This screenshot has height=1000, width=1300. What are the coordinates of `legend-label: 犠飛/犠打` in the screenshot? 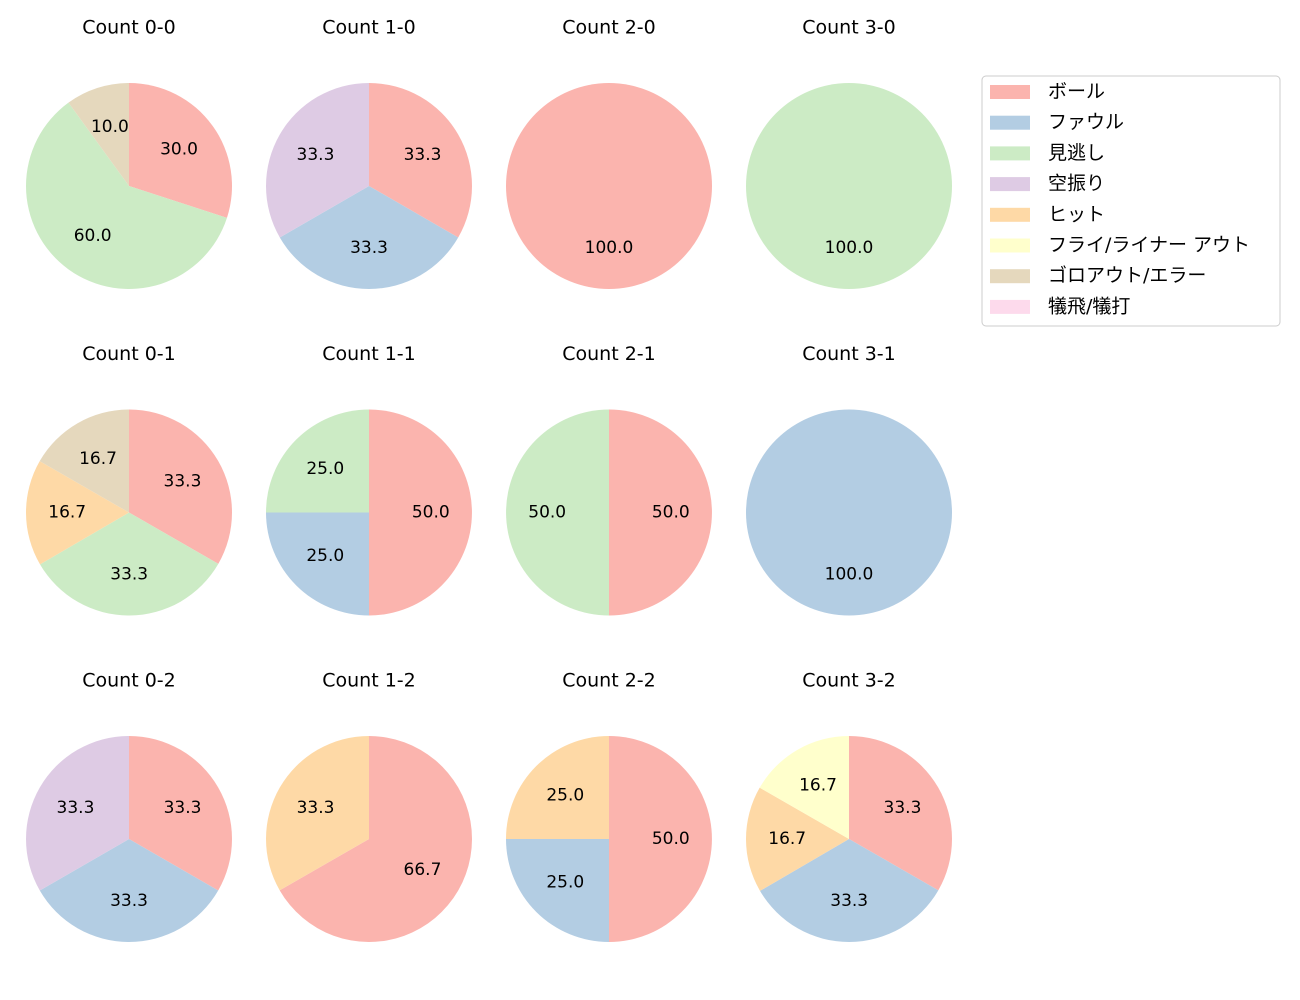 It's located at (1089, 306).